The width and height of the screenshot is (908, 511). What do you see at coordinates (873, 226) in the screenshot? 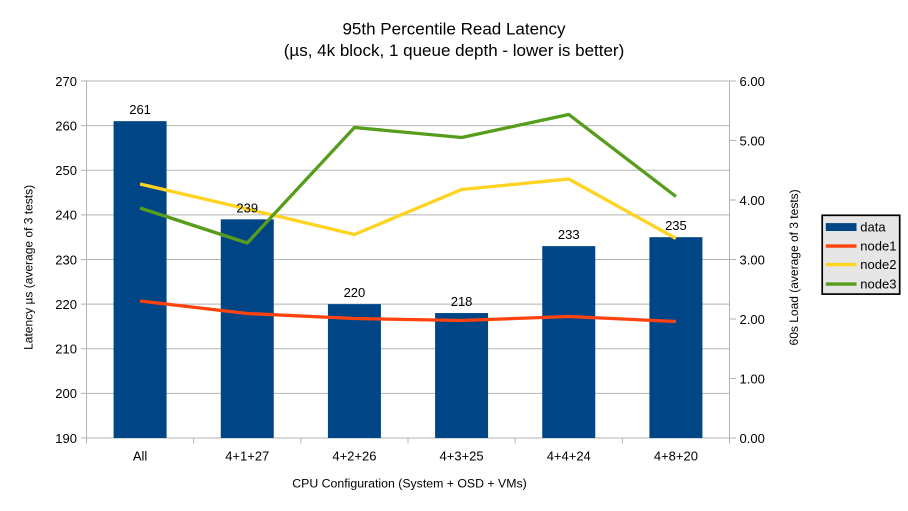
I see `svg-text: data` at bounding box center [873, 226].